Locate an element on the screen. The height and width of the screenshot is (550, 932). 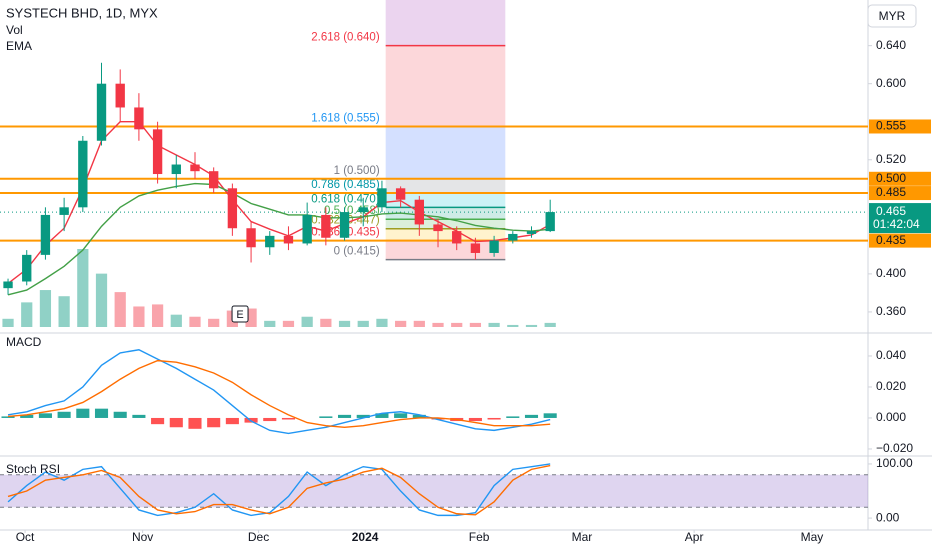
fib-label: 0.618 (0.470) is located at coordinates (345, 199).